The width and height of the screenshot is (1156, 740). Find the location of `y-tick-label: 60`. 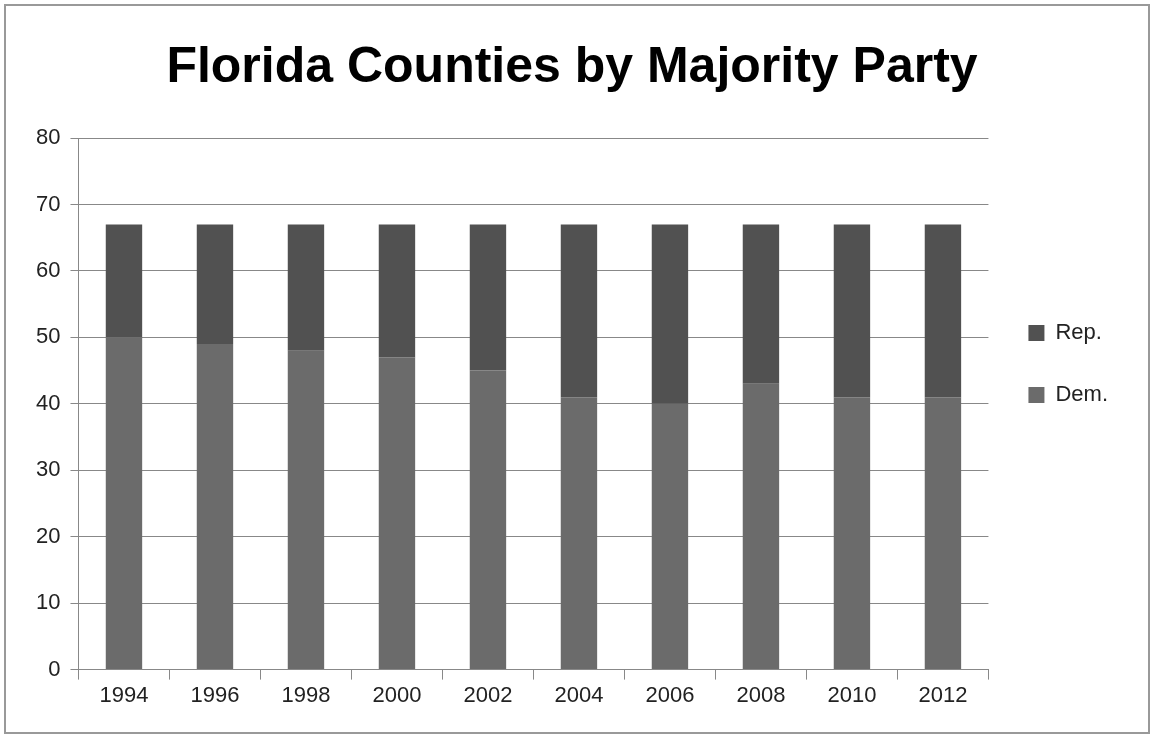

y-tick-label: 60 is located at coordinates (48, 269).